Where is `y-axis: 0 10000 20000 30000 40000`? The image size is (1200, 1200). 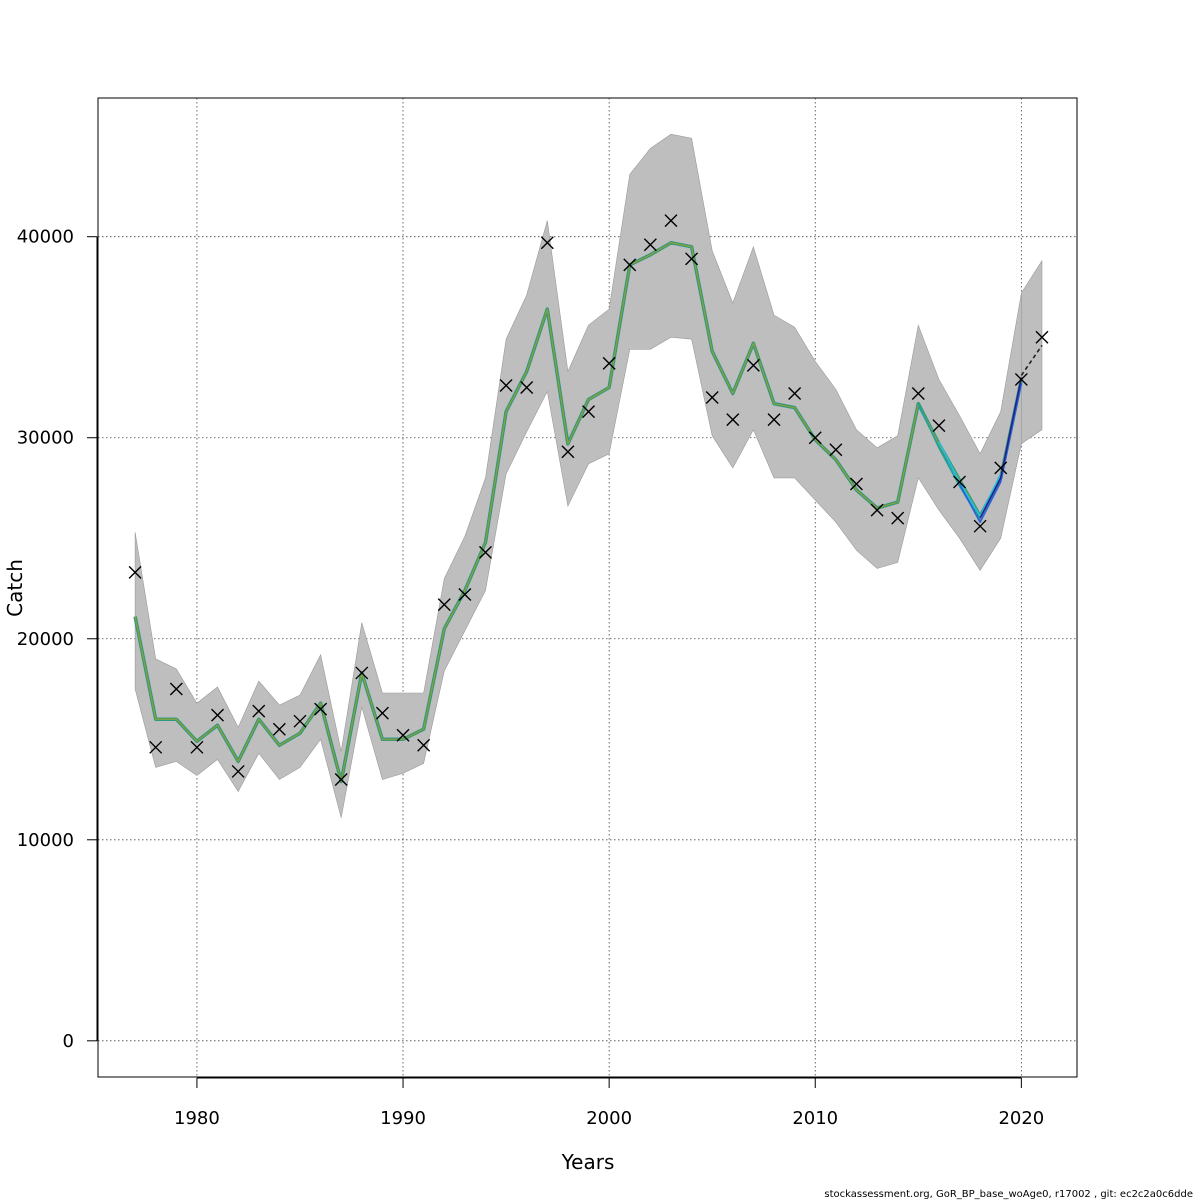
y-axis: 0 10000 20000 30000 40000 is located at coordinates (57, 639).